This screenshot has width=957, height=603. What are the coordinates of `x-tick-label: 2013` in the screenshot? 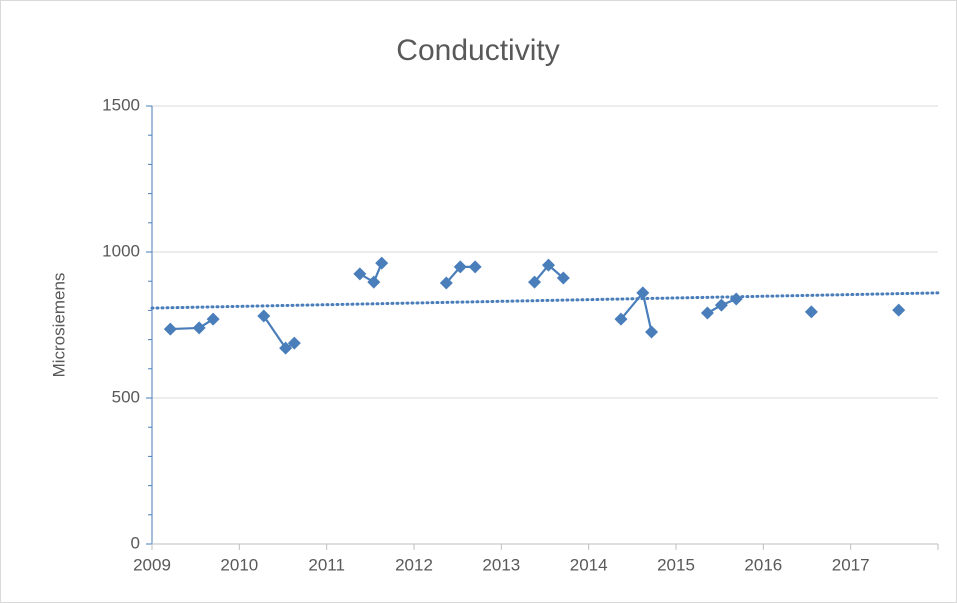 It's located at (501, 564).